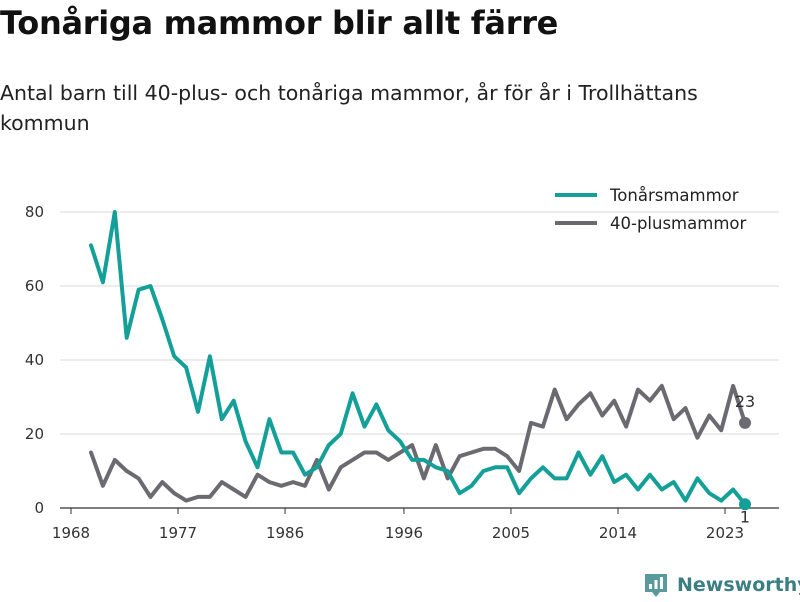 Image resolution: width=800 pixels, height=602 pixels. What do you see at coordinates (279, 23) in the screenshot?
I see `chart-title: Tonåriga mammor blir allt färre` at bounding box center [279, 23].